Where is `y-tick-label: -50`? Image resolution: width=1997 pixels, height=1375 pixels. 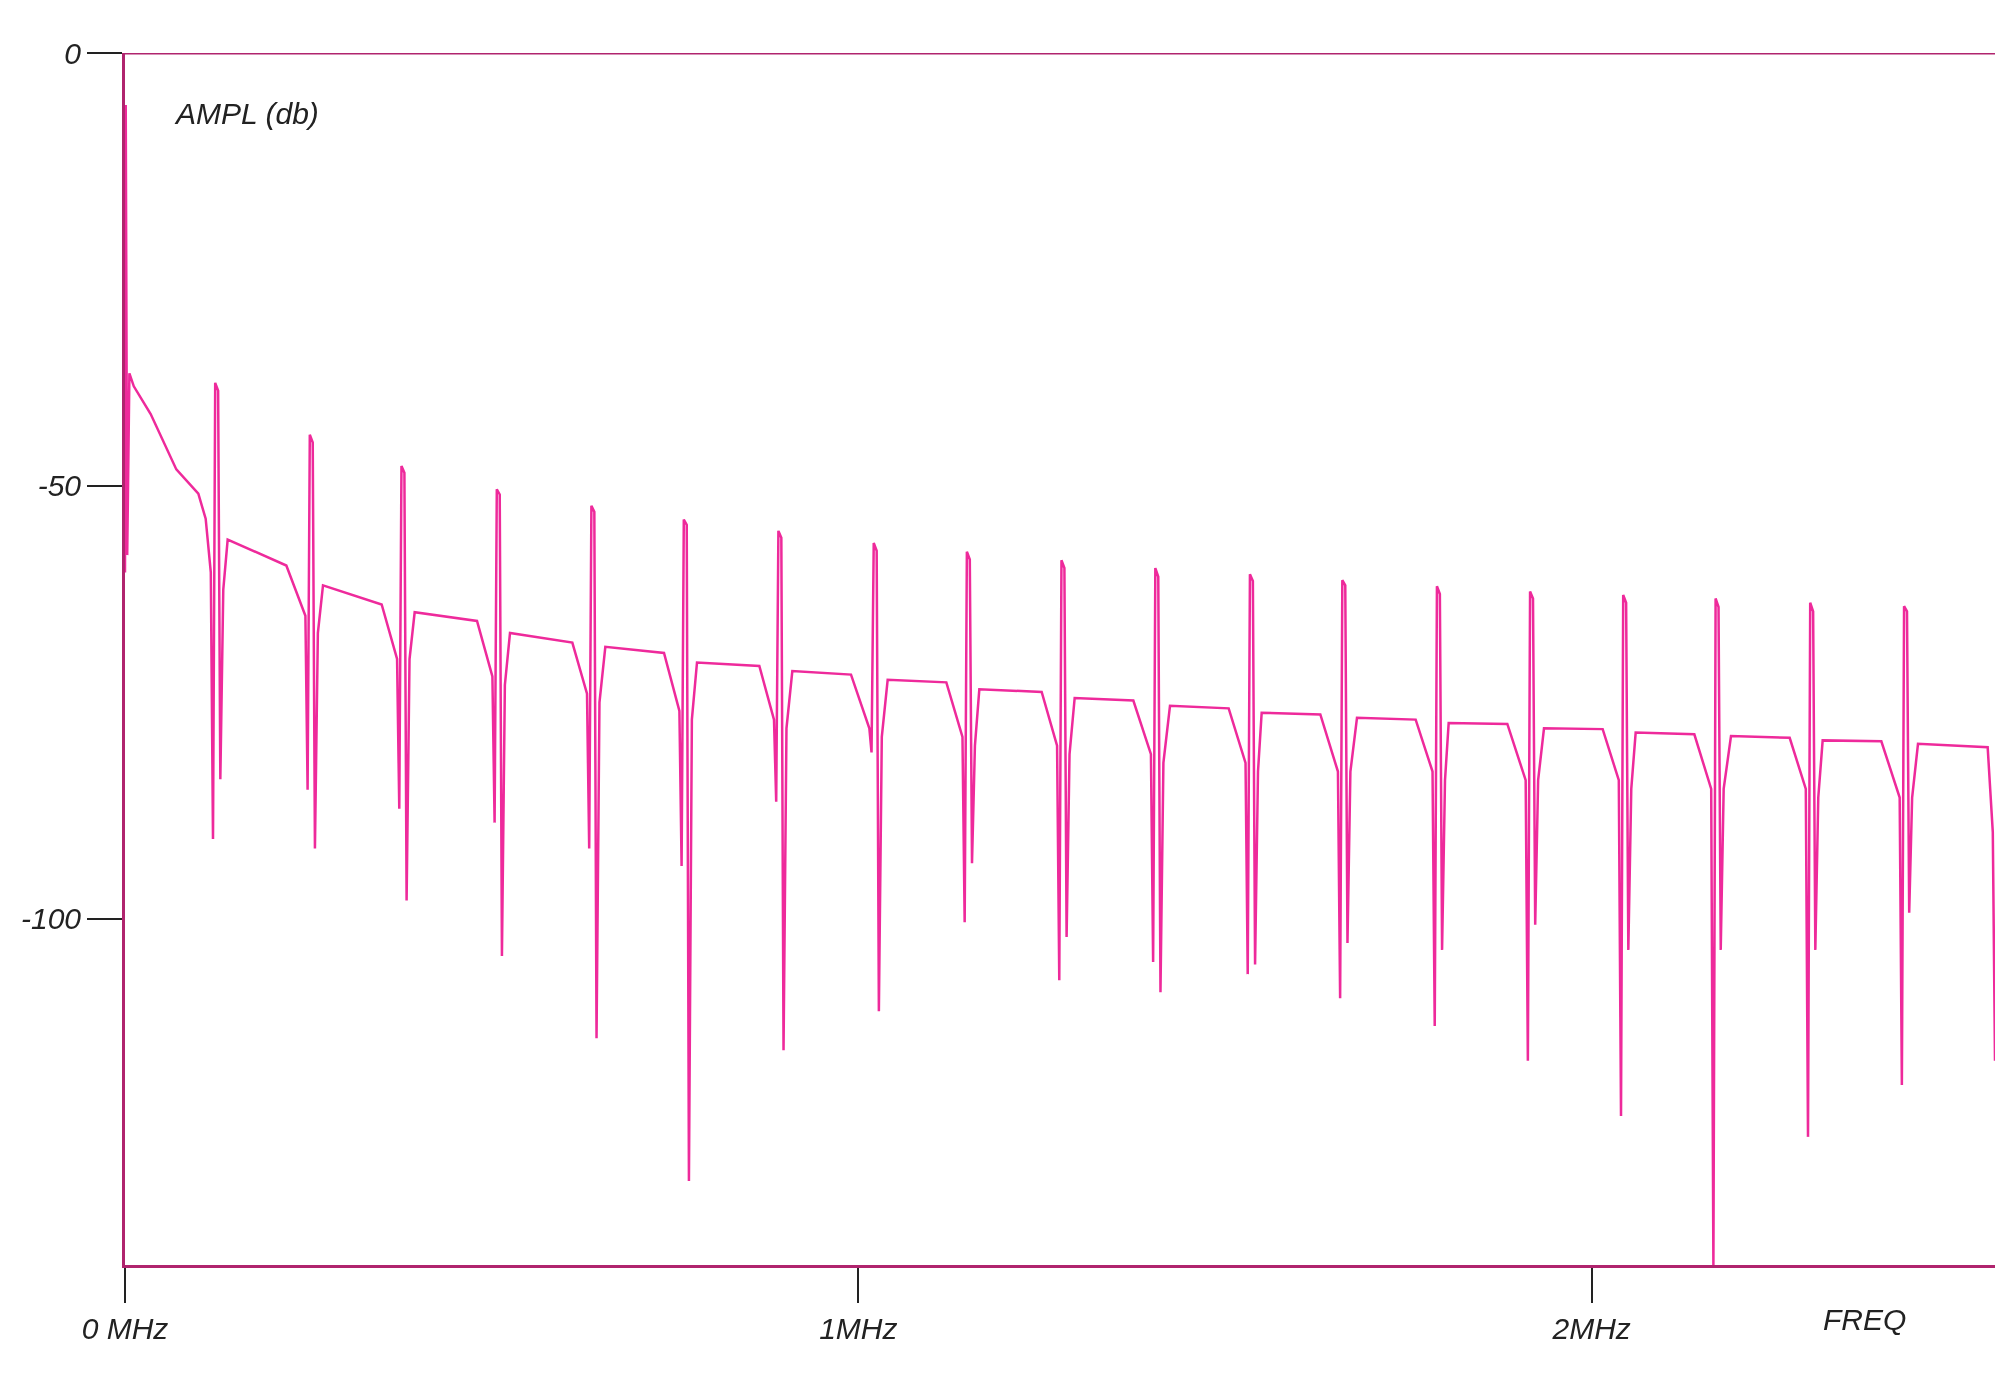 y-tick-label: -50 is located at coordinates (59, 486).